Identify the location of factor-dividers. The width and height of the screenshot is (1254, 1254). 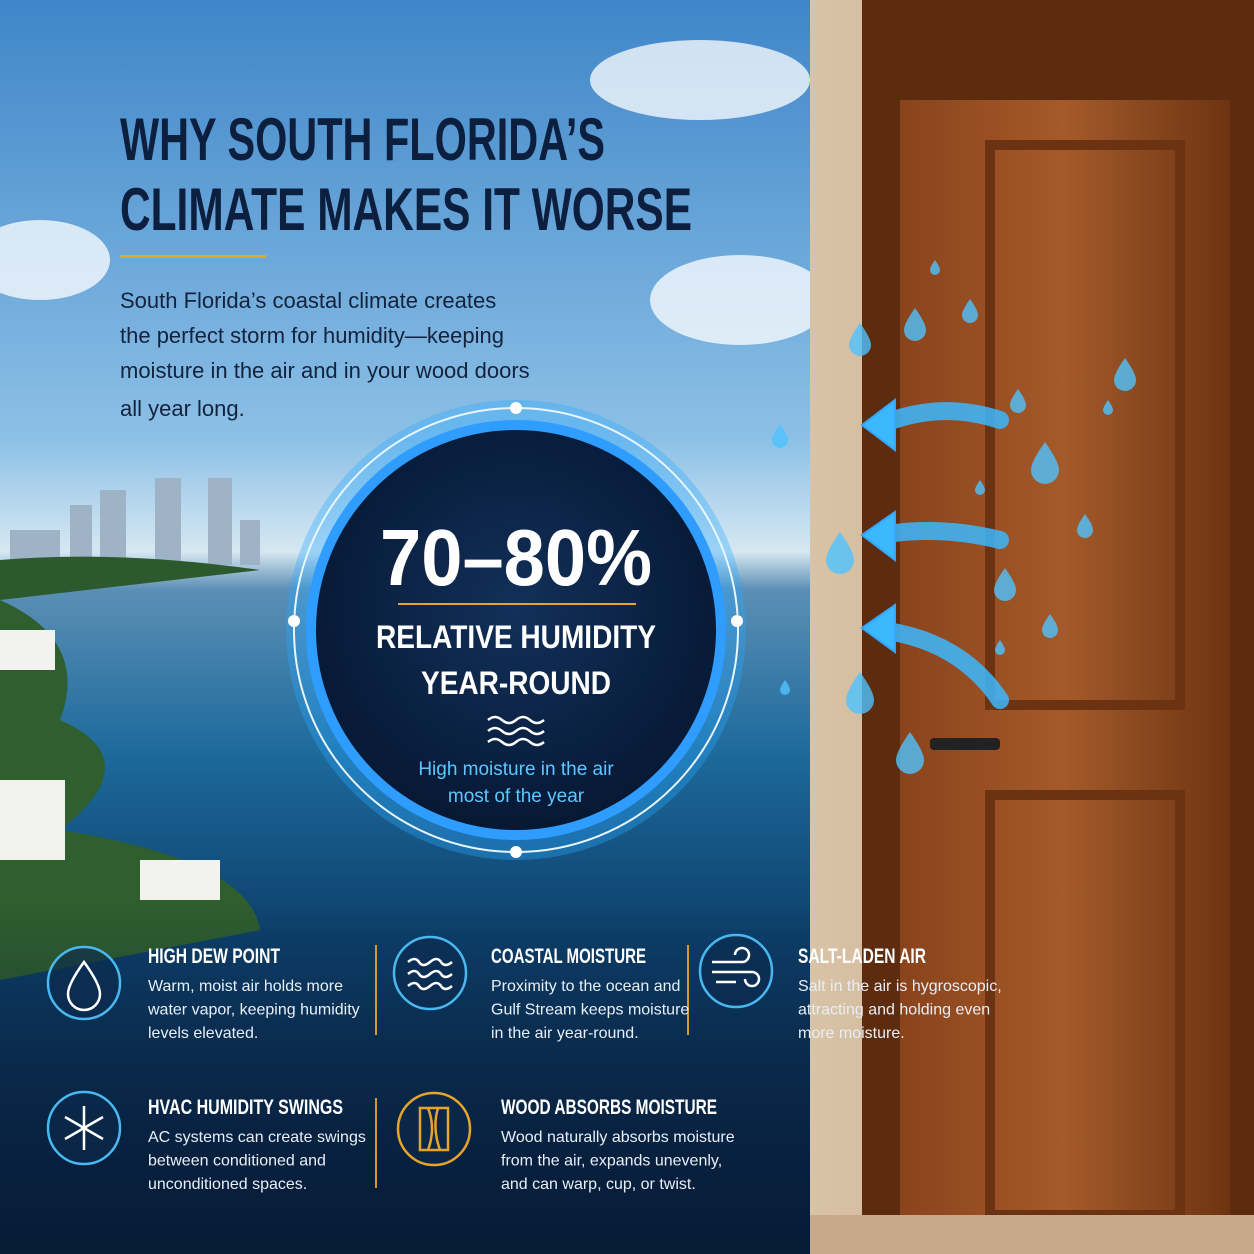
(532, 1066).